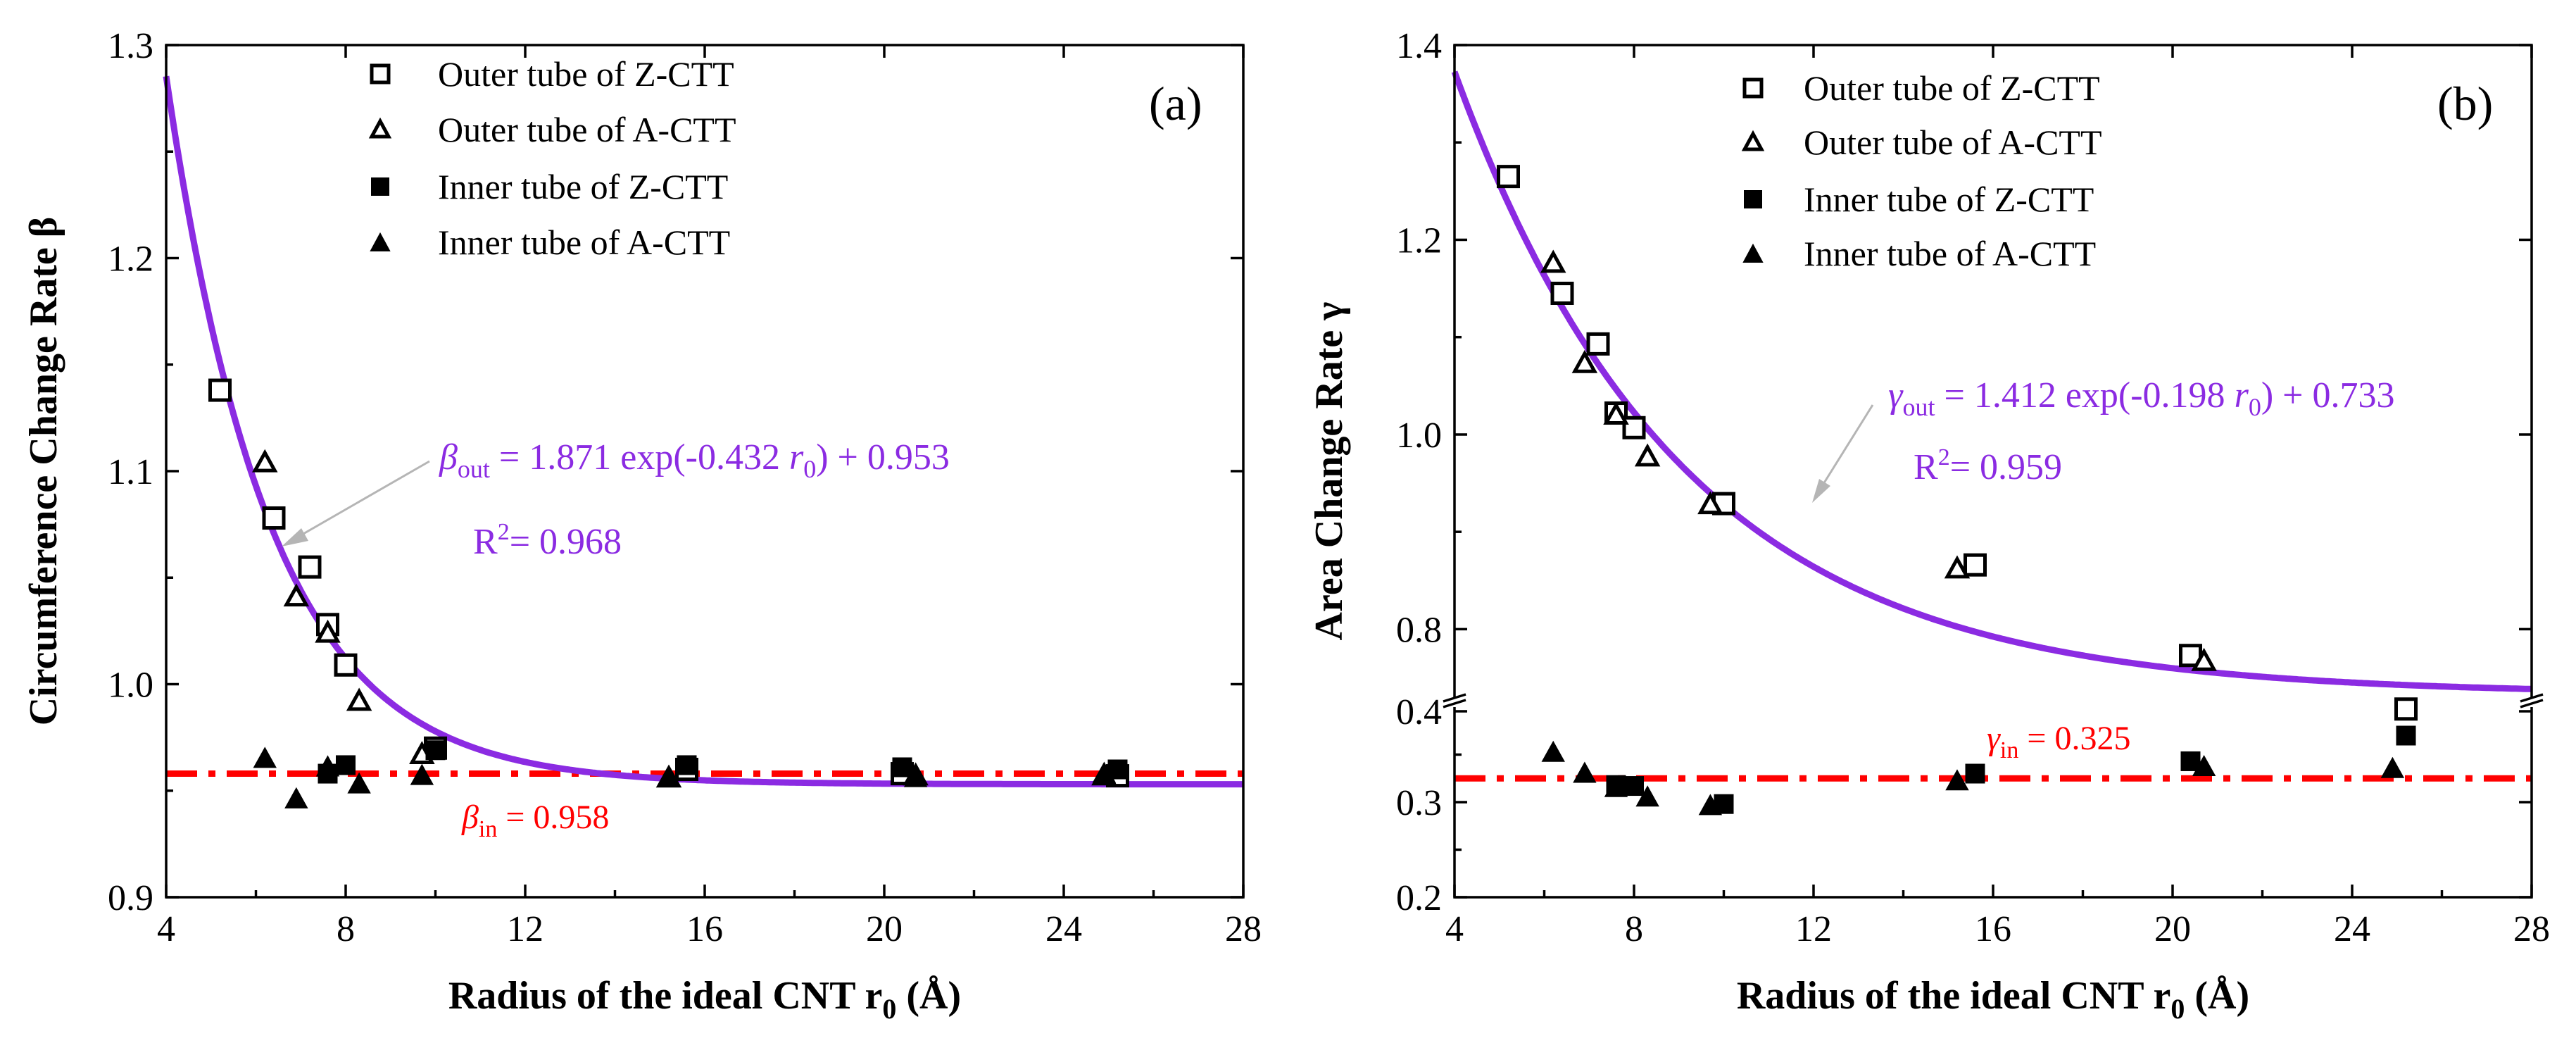 Image resolution: width=2576 pixels, height=1043 pixels. What do you see at coordinates (885, 929) in the screenshot?
I see `x-tick-label: 20` at bounding box center [885, 929].